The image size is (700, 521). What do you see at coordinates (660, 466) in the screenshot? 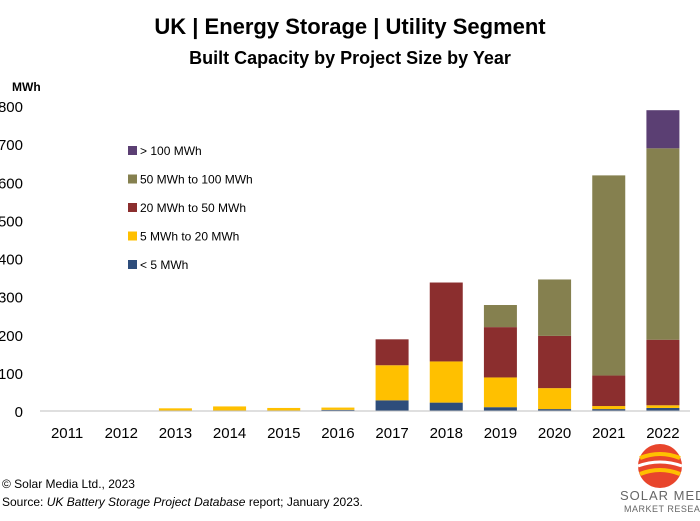
I see `sun-icon` at bounding box center [660, 466].